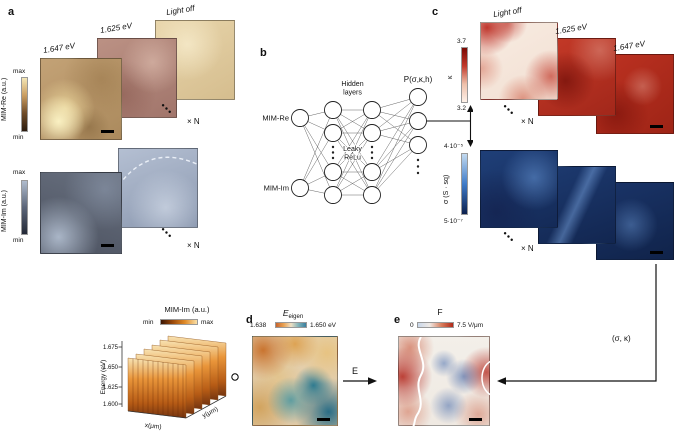 The width and height of the screenshot is (685, 435). I want to click on cube-colorbar-max: max, so click(207, 322).